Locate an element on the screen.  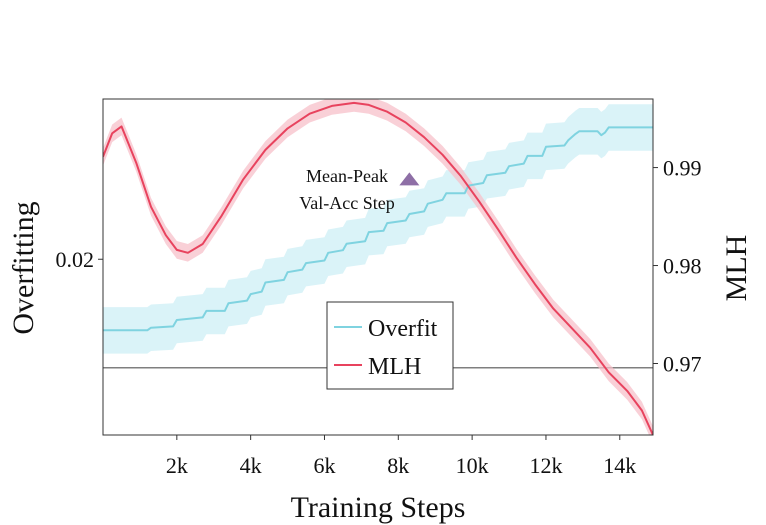
legend-box is located at coordinates (390, 345).